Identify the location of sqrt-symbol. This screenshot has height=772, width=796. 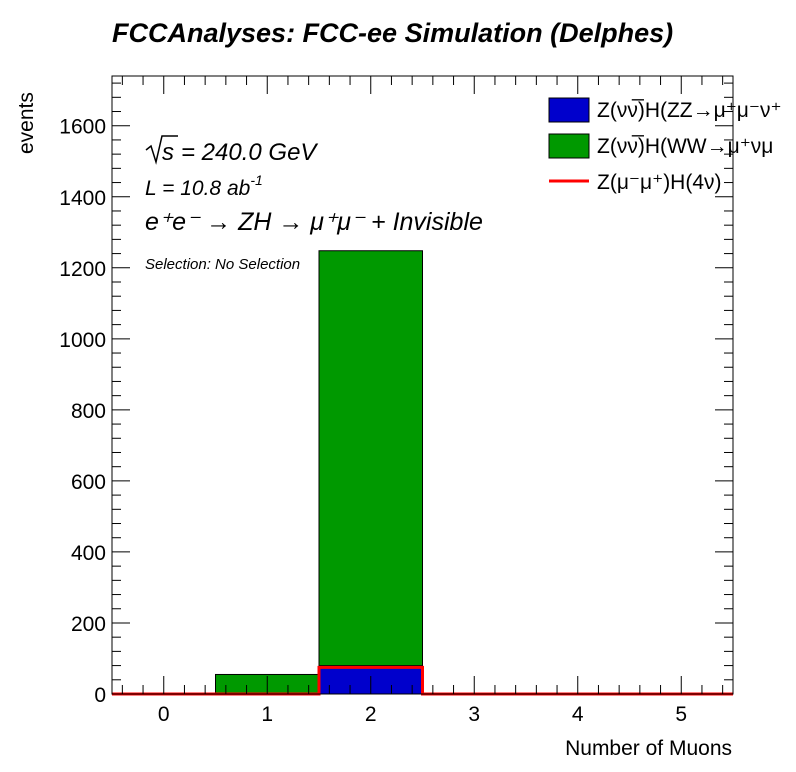
(161, 150).